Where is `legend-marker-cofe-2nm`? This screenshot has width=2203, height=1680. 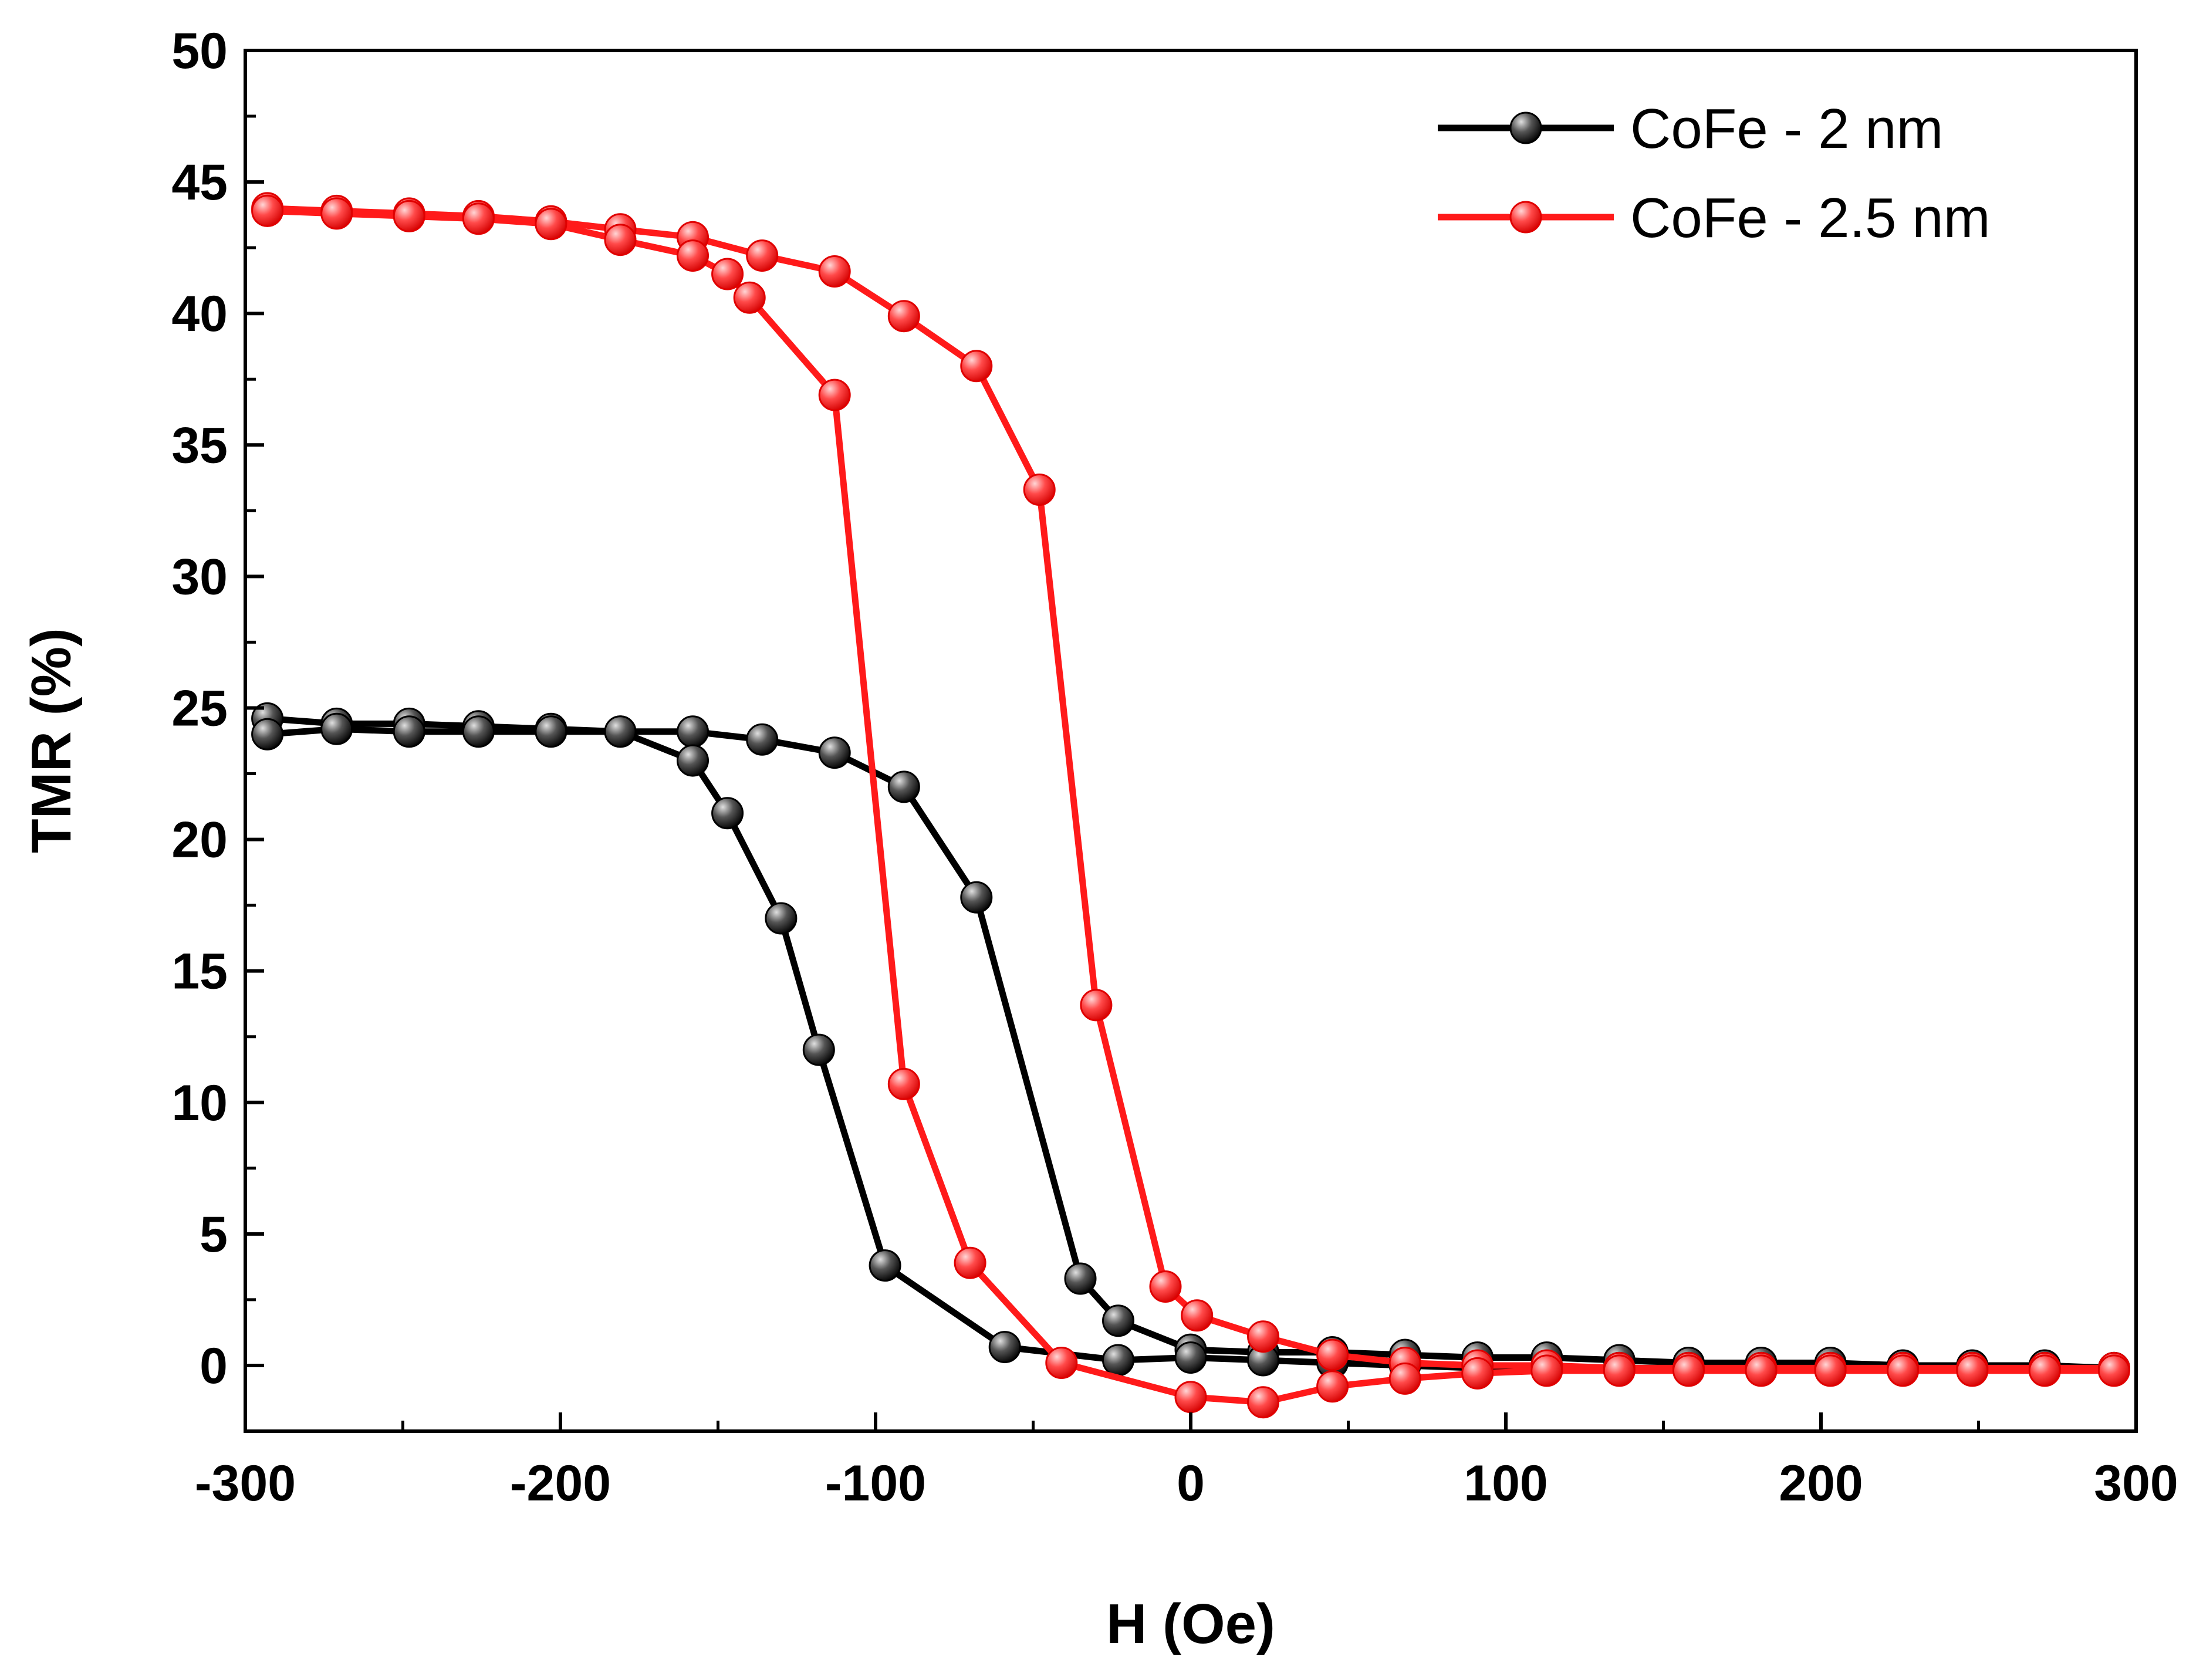 legend-marker-cofe-2nm is located at coordinates (1525, 128).